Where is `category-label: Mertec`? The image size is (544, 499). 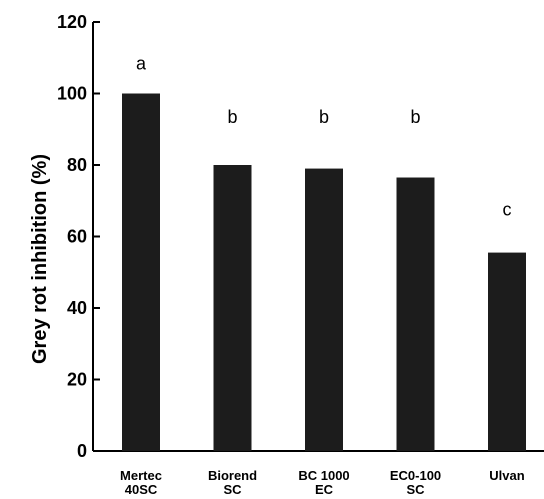 category-label: Mertec is located at coordinates (141, 475).